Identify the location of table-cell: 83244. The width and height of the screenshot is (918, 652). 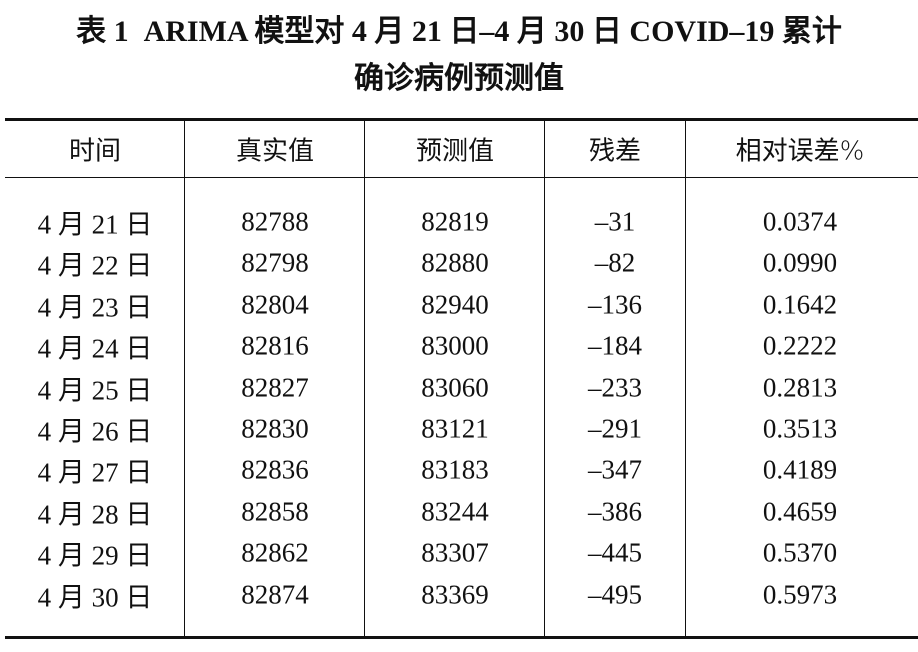
(455, 511).